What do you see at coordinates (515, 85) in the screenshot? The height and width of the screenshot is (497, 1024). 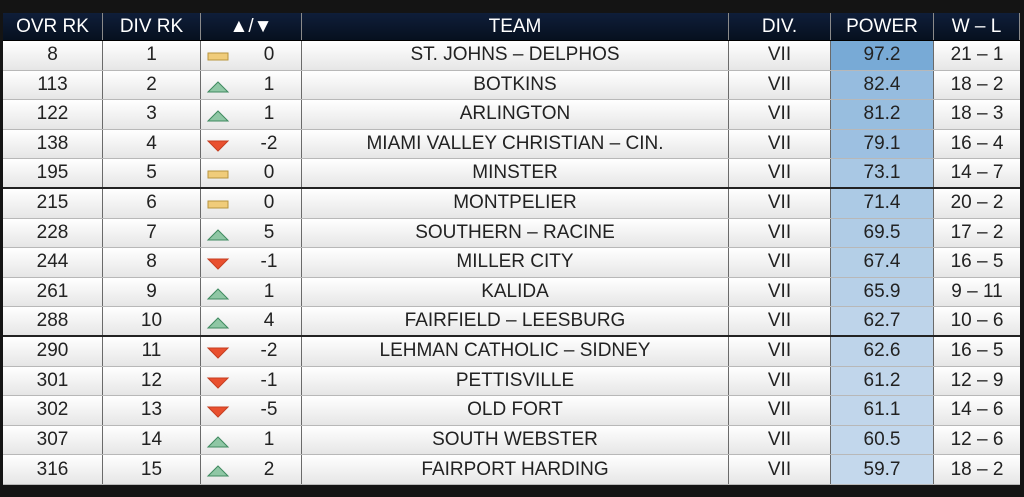 I see `team-cell: BOTKINS` at bounding box center [515, 85].